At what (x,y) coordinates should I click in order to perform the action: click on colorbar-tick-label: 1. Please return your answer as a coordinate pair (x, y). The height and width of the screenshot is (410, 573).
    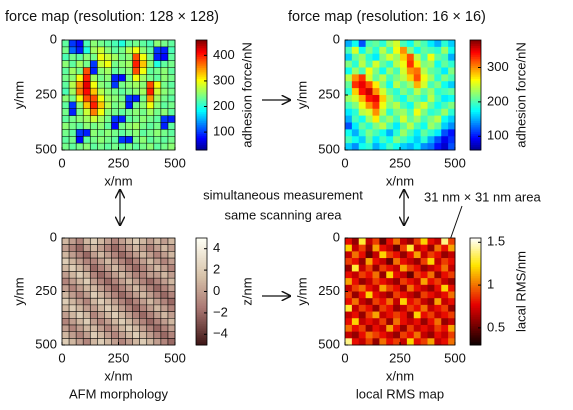
    Looking at the image, I should click on (490, 284).